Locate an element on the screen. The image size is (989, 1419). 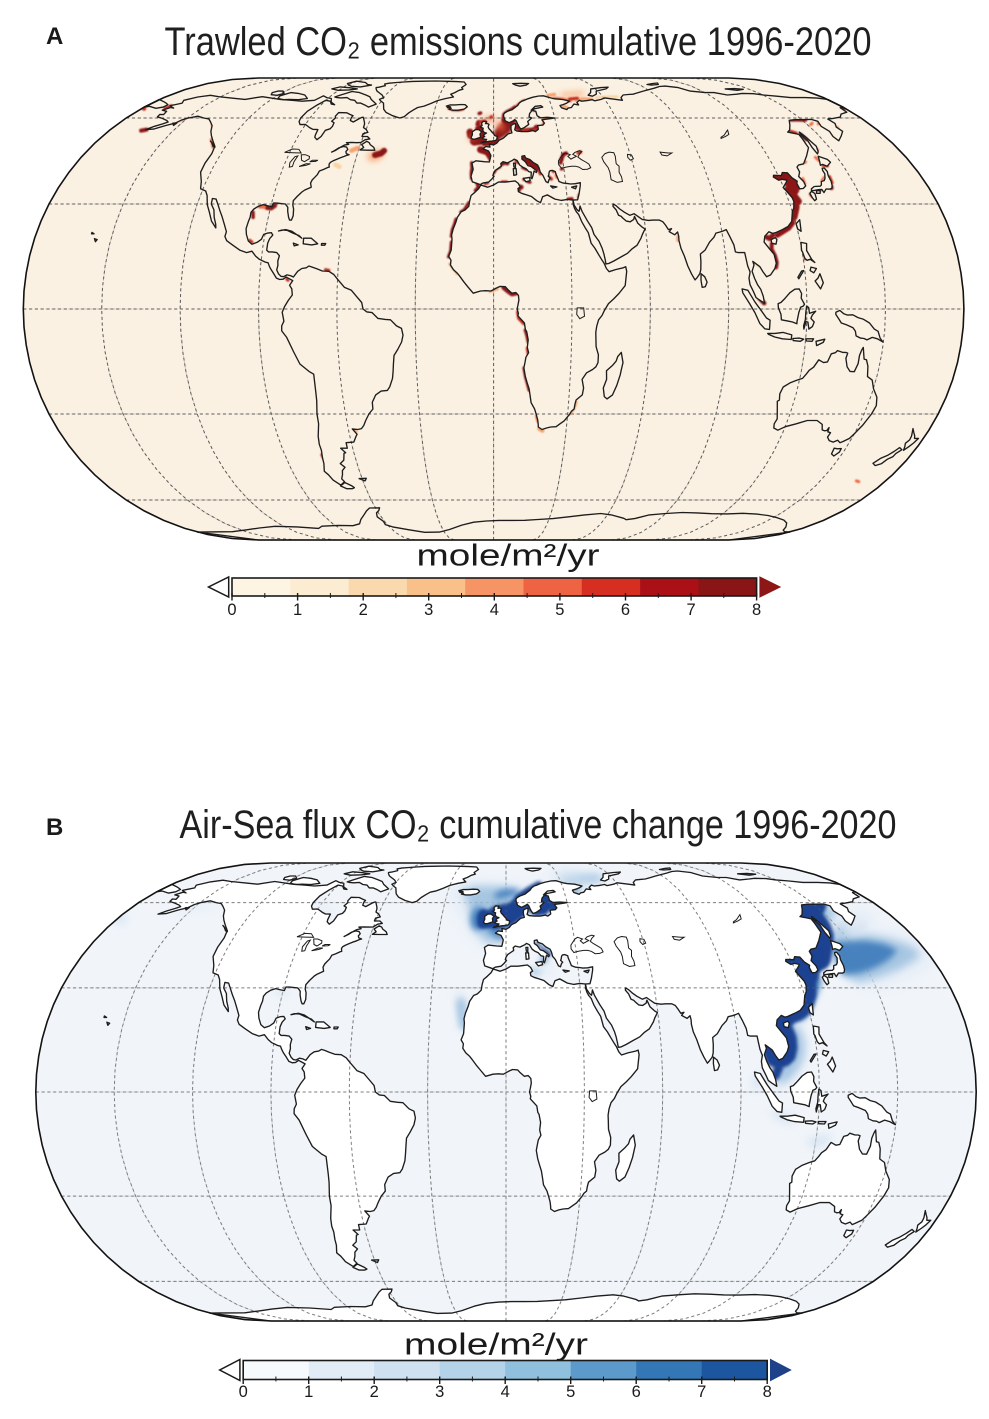
svg-text: B is located at coordinates (54, 827).